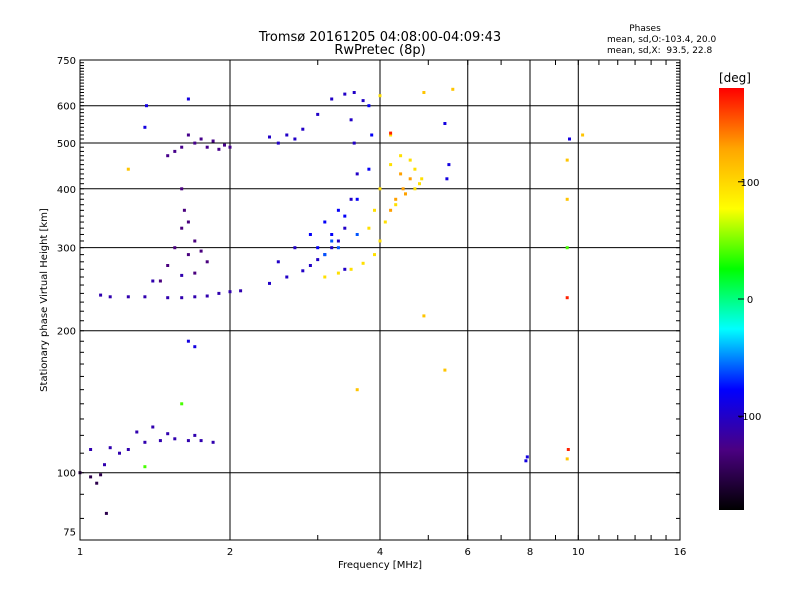 The image size is (800, 600). What do you see at coordinates (230, 552) in the screenshot?
I see `x-tick-label: 2` at bounding box center [230, 552].